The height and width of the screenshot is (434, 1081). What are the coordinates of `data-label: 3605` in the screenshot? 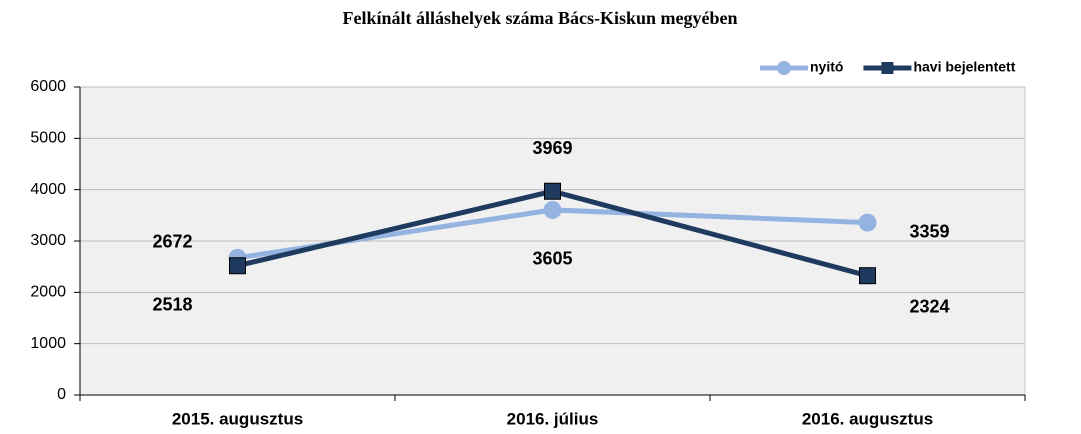 It's located at (552, 259).